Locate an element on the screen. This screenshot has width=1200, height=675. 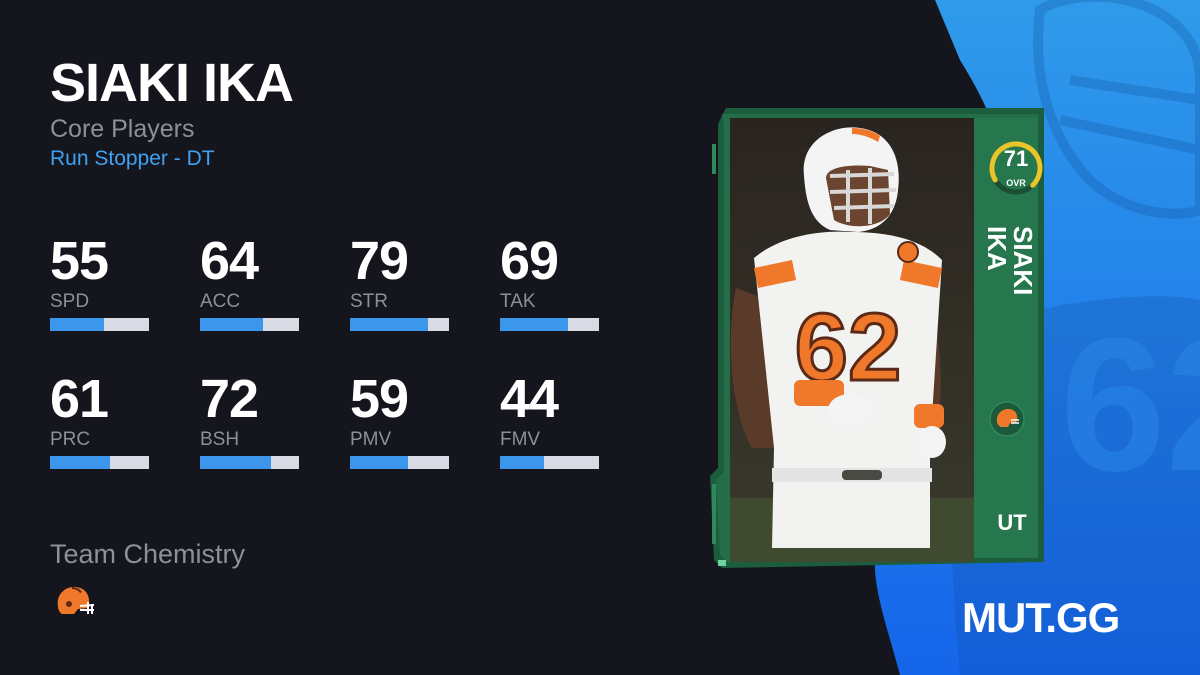
stat-label: FMV is located at coordinates (520, 439).